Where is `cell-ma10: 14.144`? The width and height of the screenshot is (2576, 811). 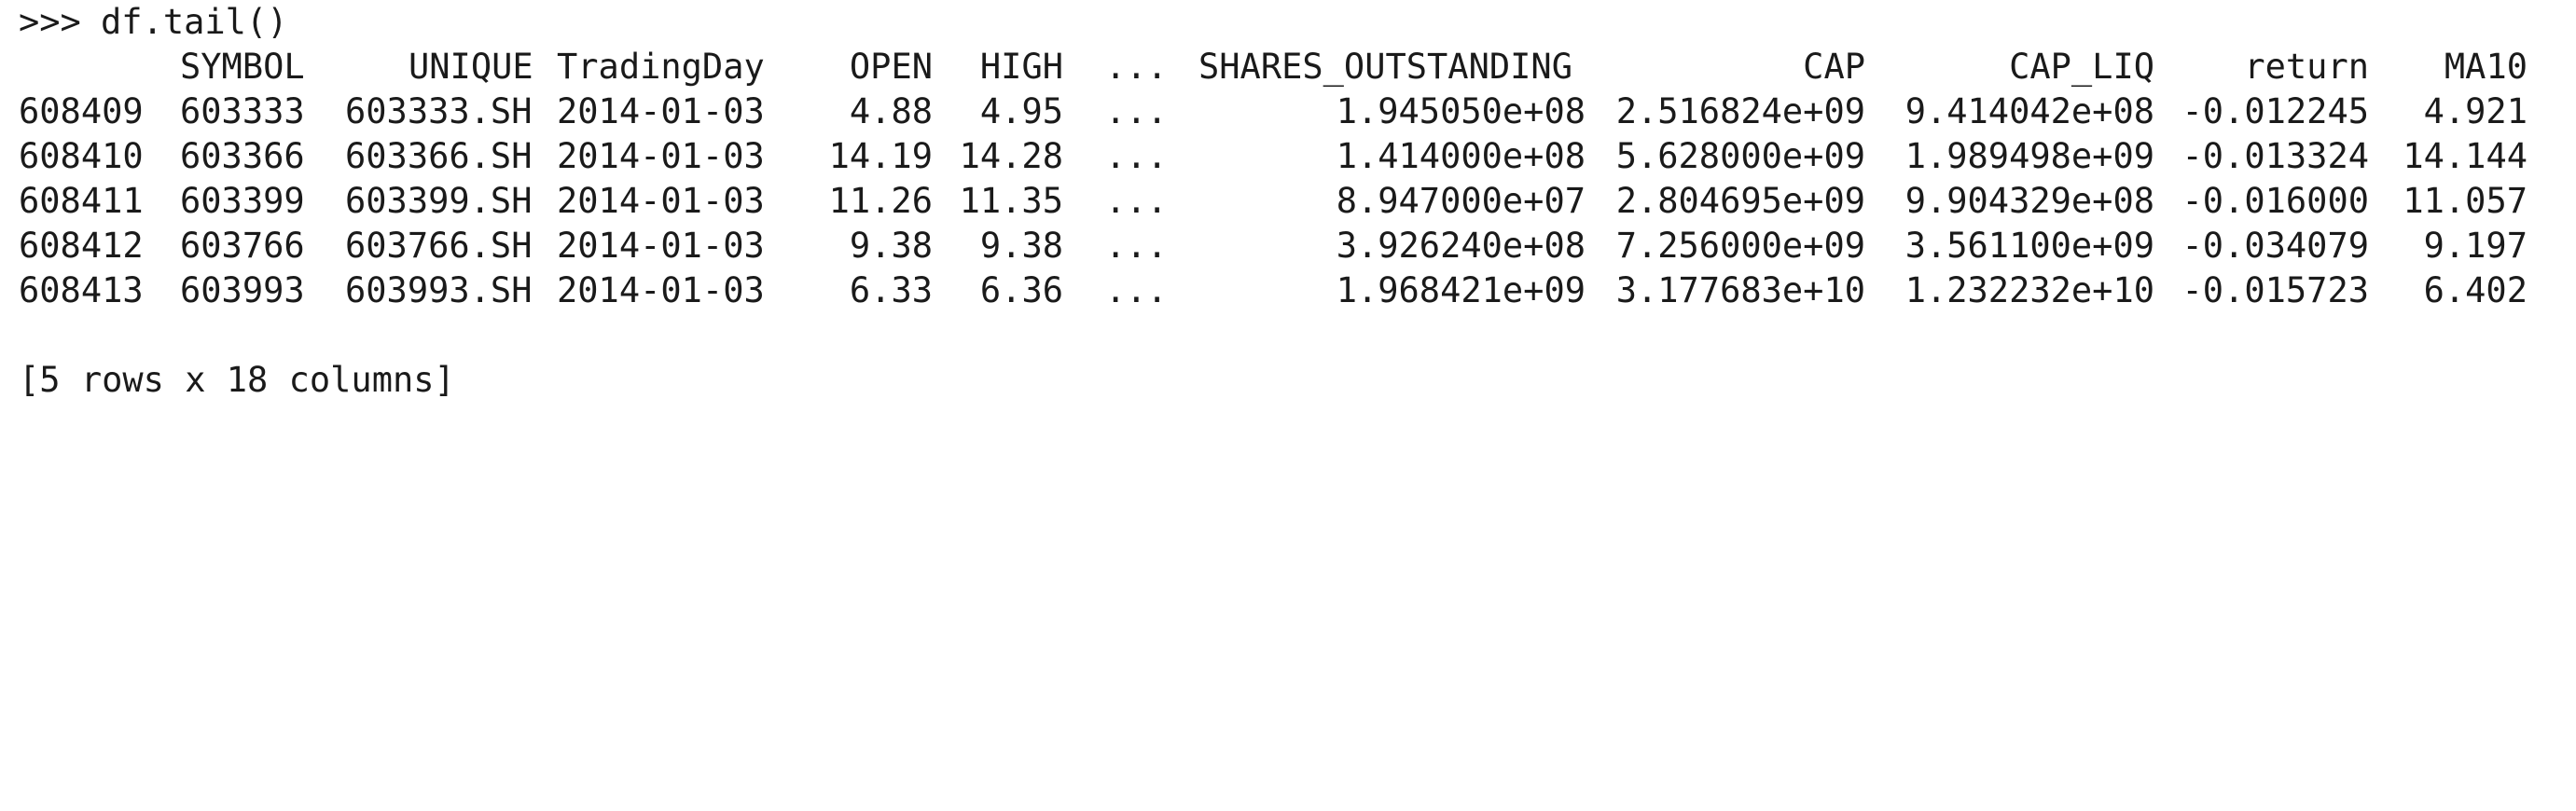
cell-ma10: 14.144 is located at coordinates (2465, 156).